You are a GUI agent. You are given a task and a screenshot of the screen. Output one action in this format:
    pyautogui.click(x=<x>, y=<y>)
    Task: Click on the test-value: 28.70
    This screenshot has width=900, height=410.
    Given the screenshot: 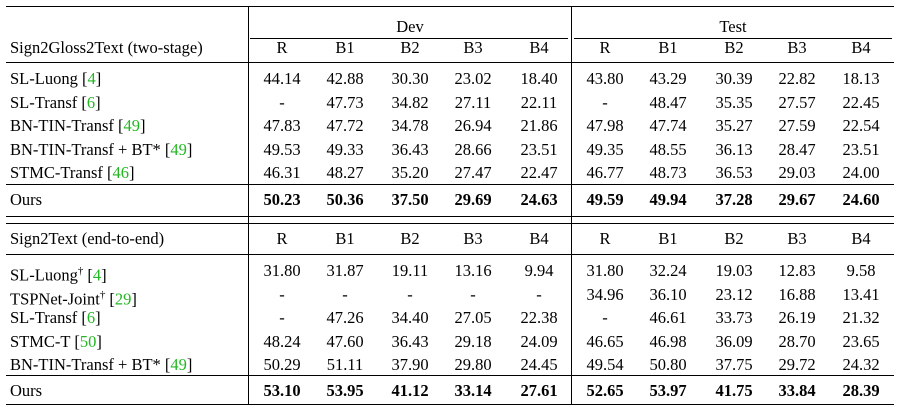 What is the action you would take?
    pyautogui.click(x=797, y=341)
    